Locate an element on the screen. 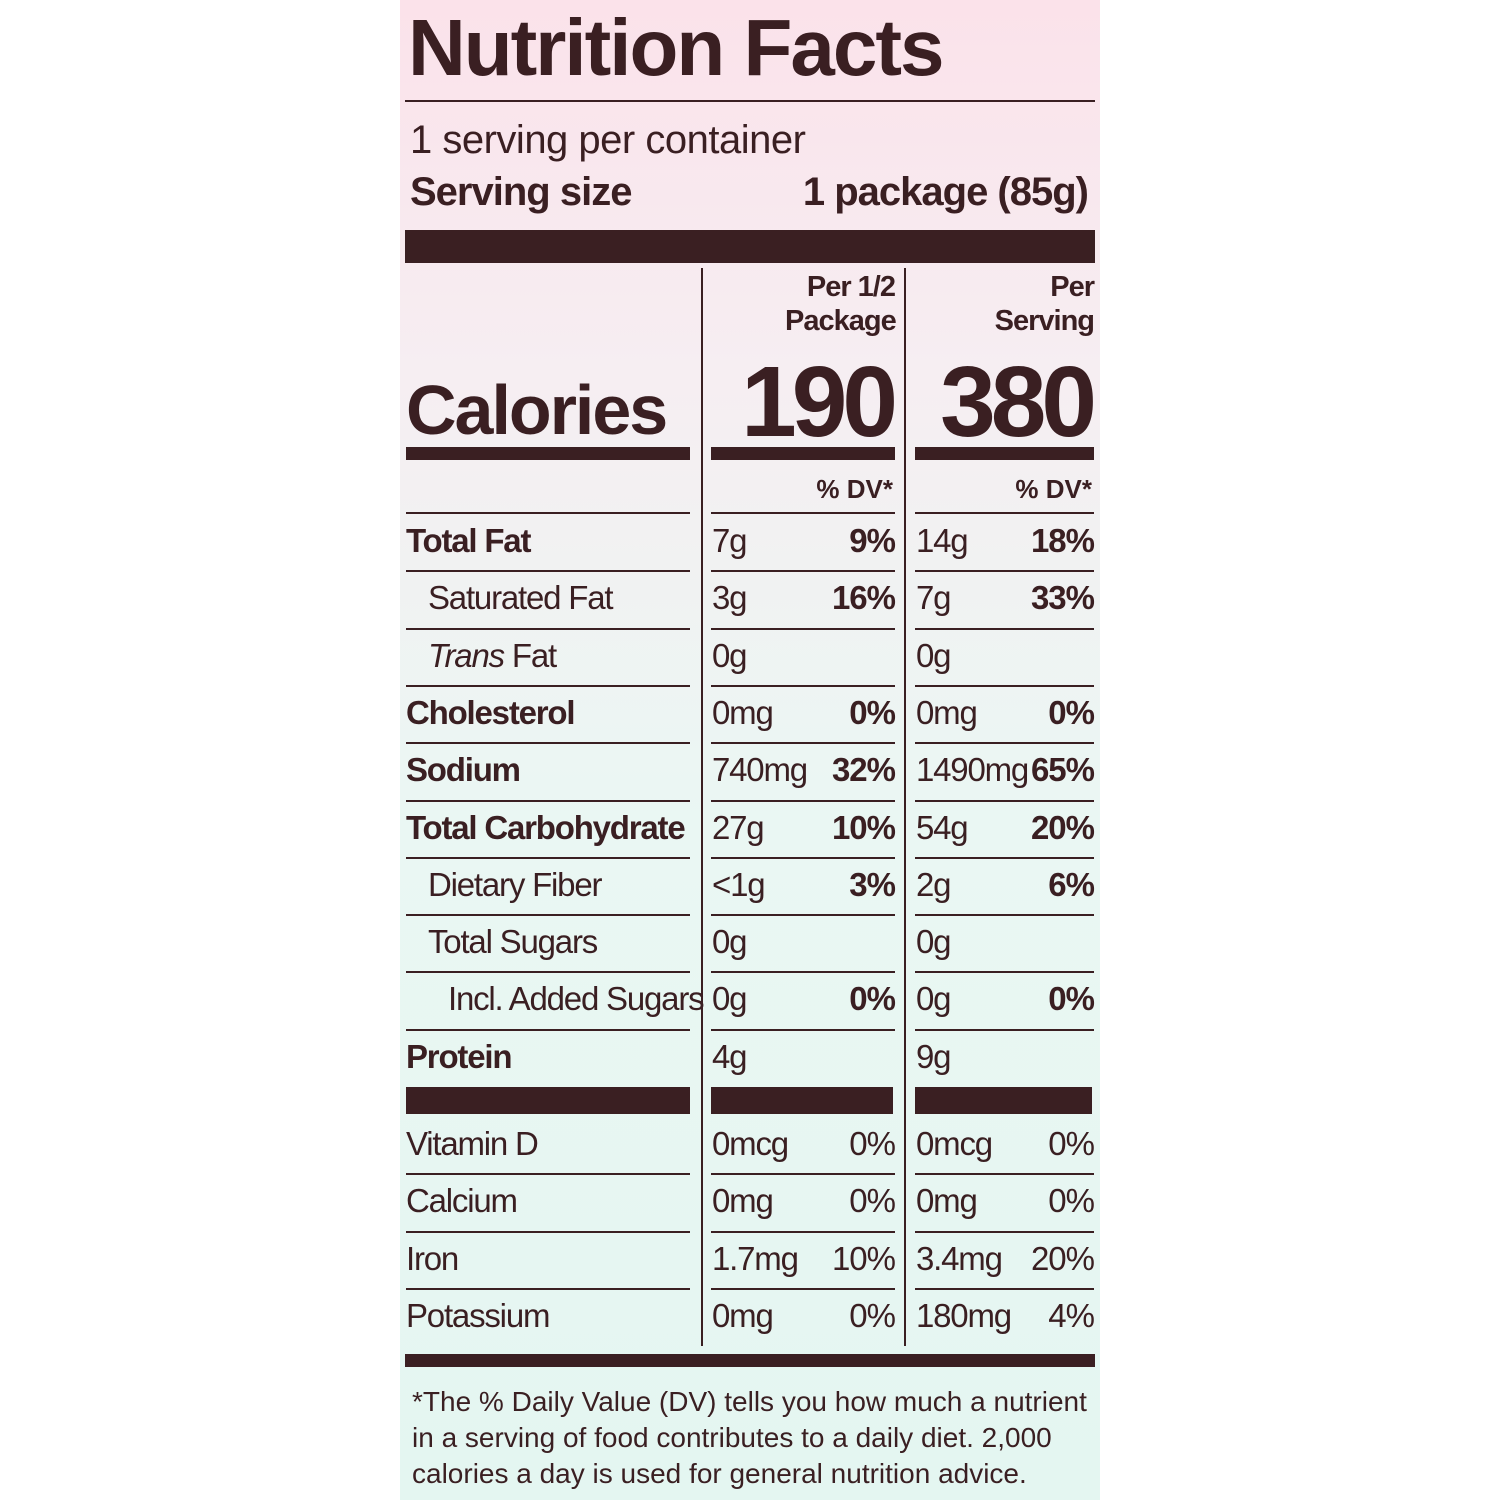 Image resolution: width=1500 pixels, height=1500 pixels. nutrient-name: Incl. Added Sugars is located at coordinates (576, 999).